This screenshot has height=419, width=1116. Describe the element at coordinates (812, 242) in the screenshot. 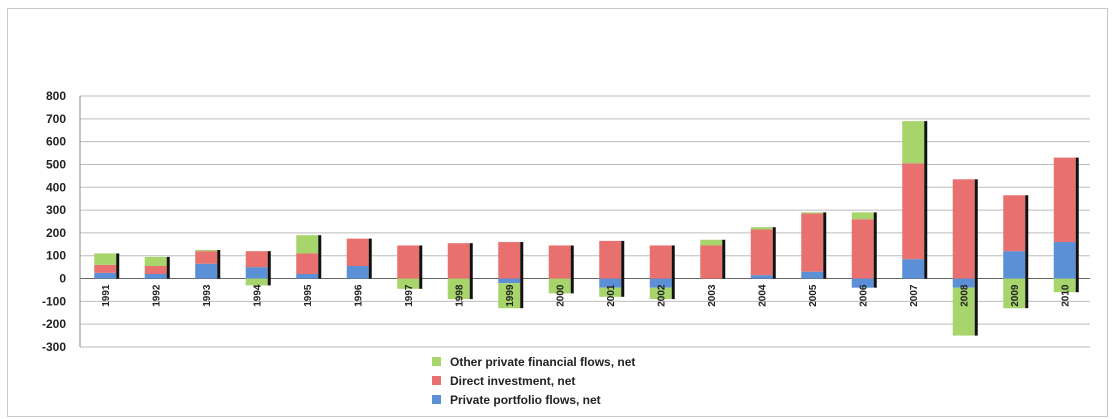

I see `bar-segment-2005-s1` at that location.